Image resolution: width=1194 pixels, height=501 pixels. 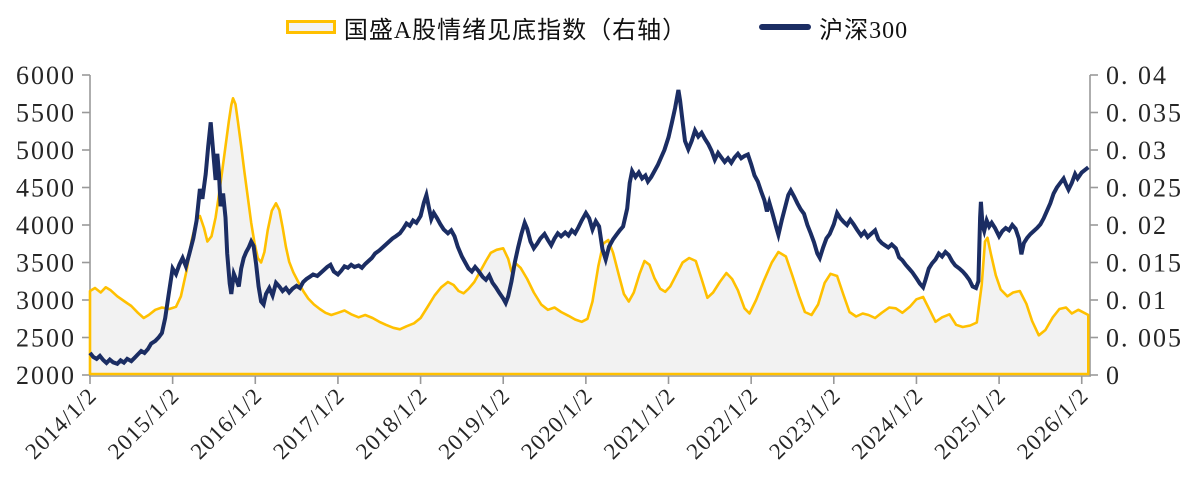 I want to click on sentiment-series-label: 国盛A股情绪见底指数（右轴）, so click(x=515, y=30).